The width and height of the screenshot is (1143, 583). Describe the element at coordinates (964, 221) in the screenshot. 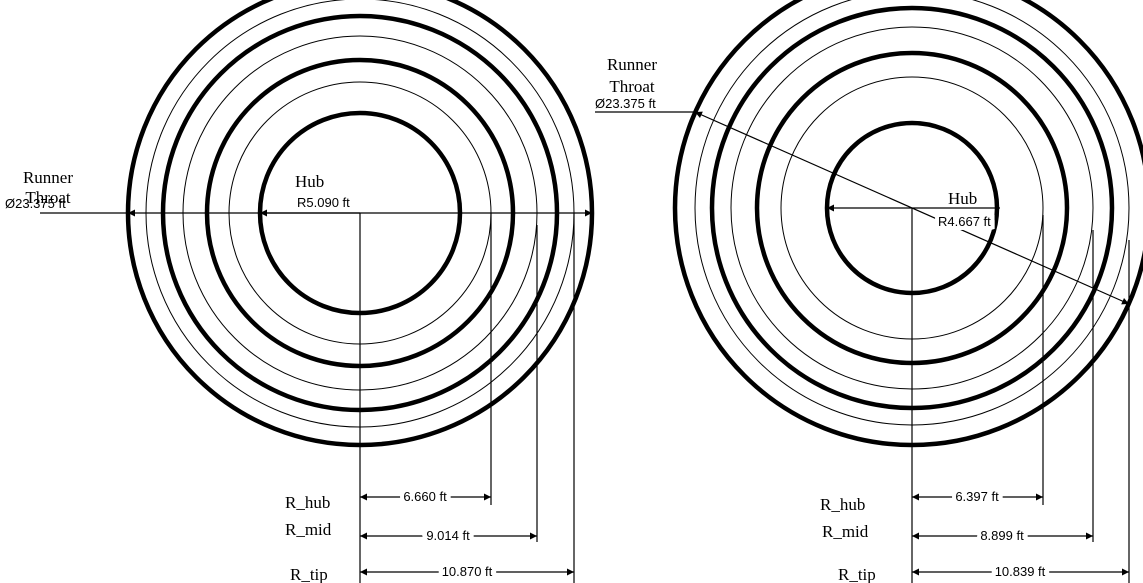

I see `dimension: R4.667 ft` at that location.